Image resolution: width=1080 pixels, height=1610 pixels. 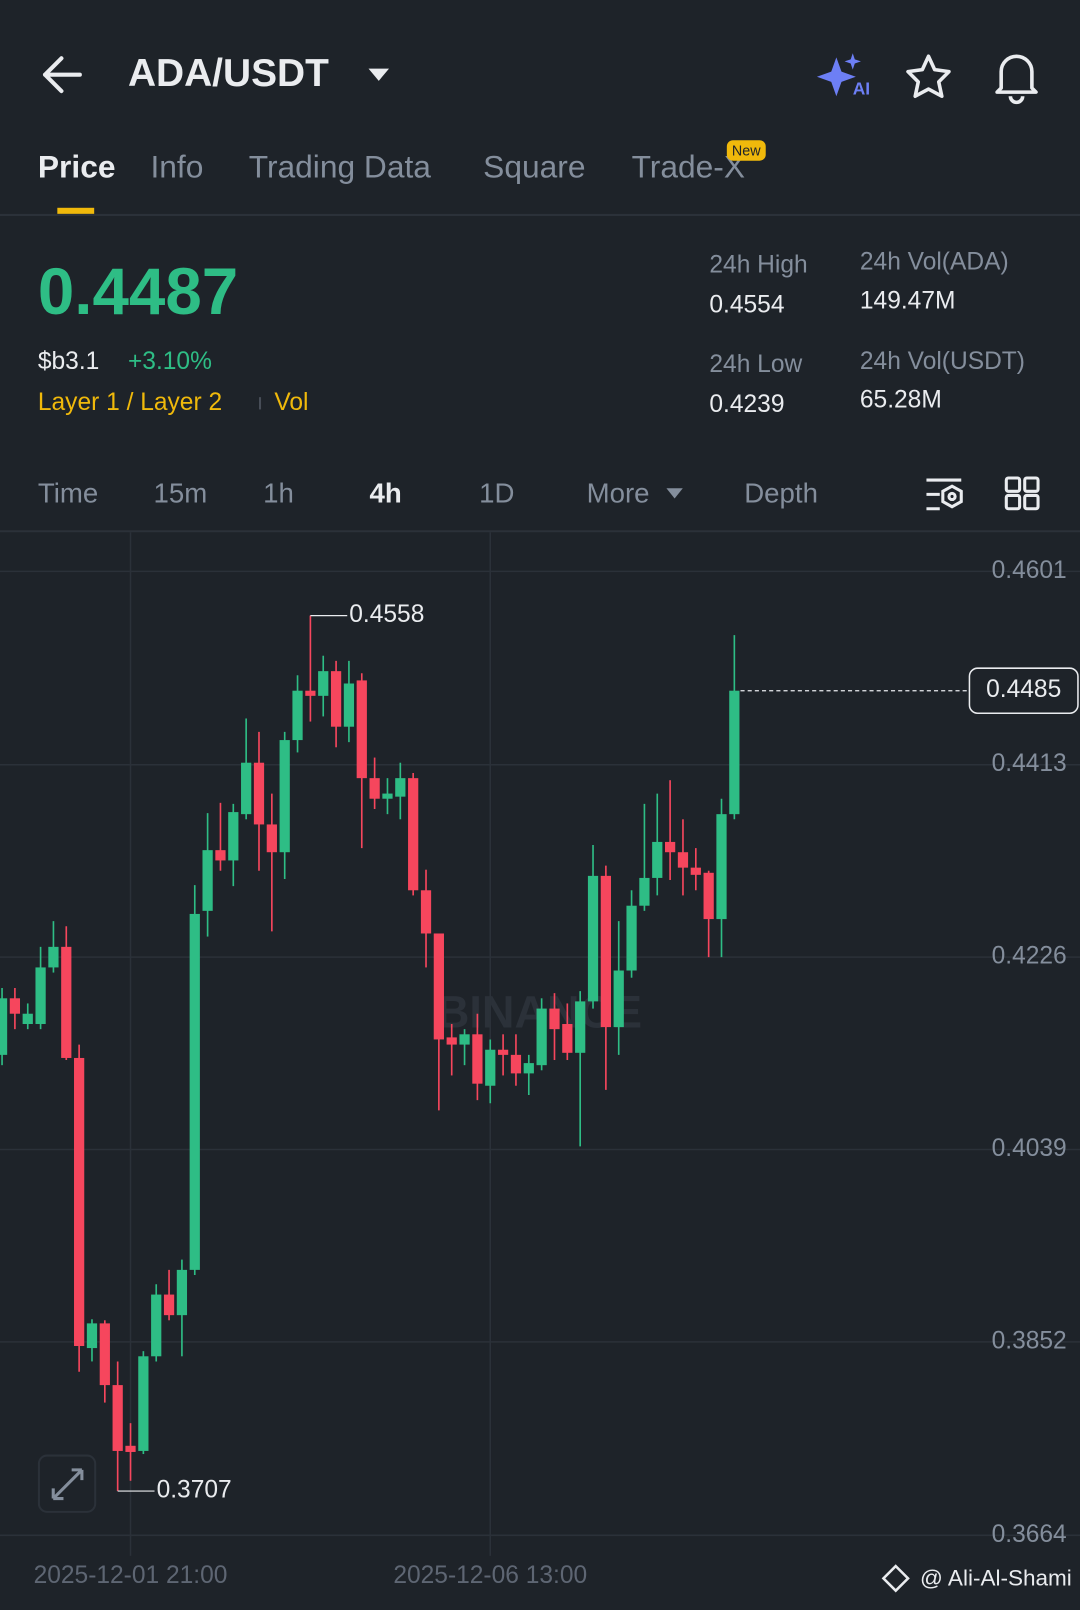 What do you see at coordinates (908, 300) in the screenshot?
I see `stat-value: 149.47M` at bounding box center [908, 300].